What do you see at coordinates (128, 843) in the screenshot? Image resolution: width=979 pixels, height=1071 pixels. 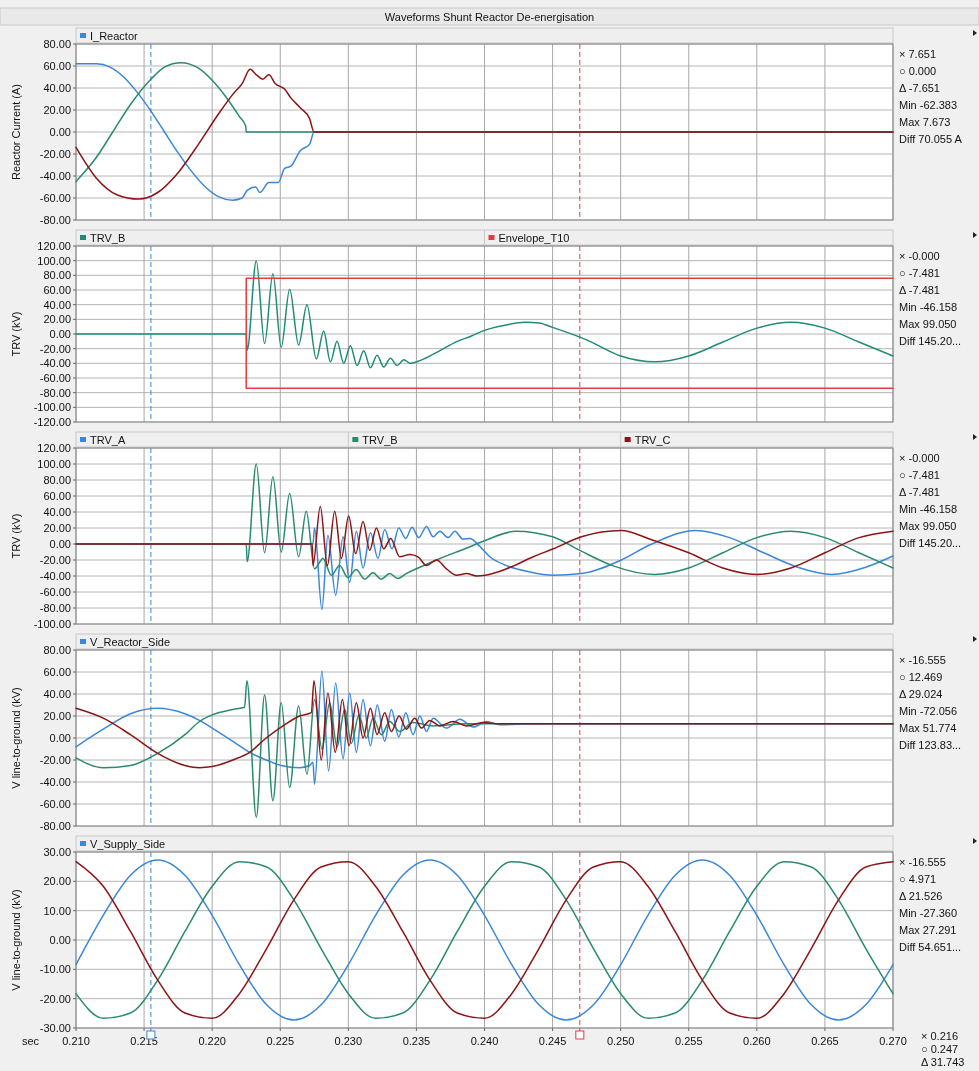 I see `legend-label: V_Supply_Side` at bounding box center [128, 843].